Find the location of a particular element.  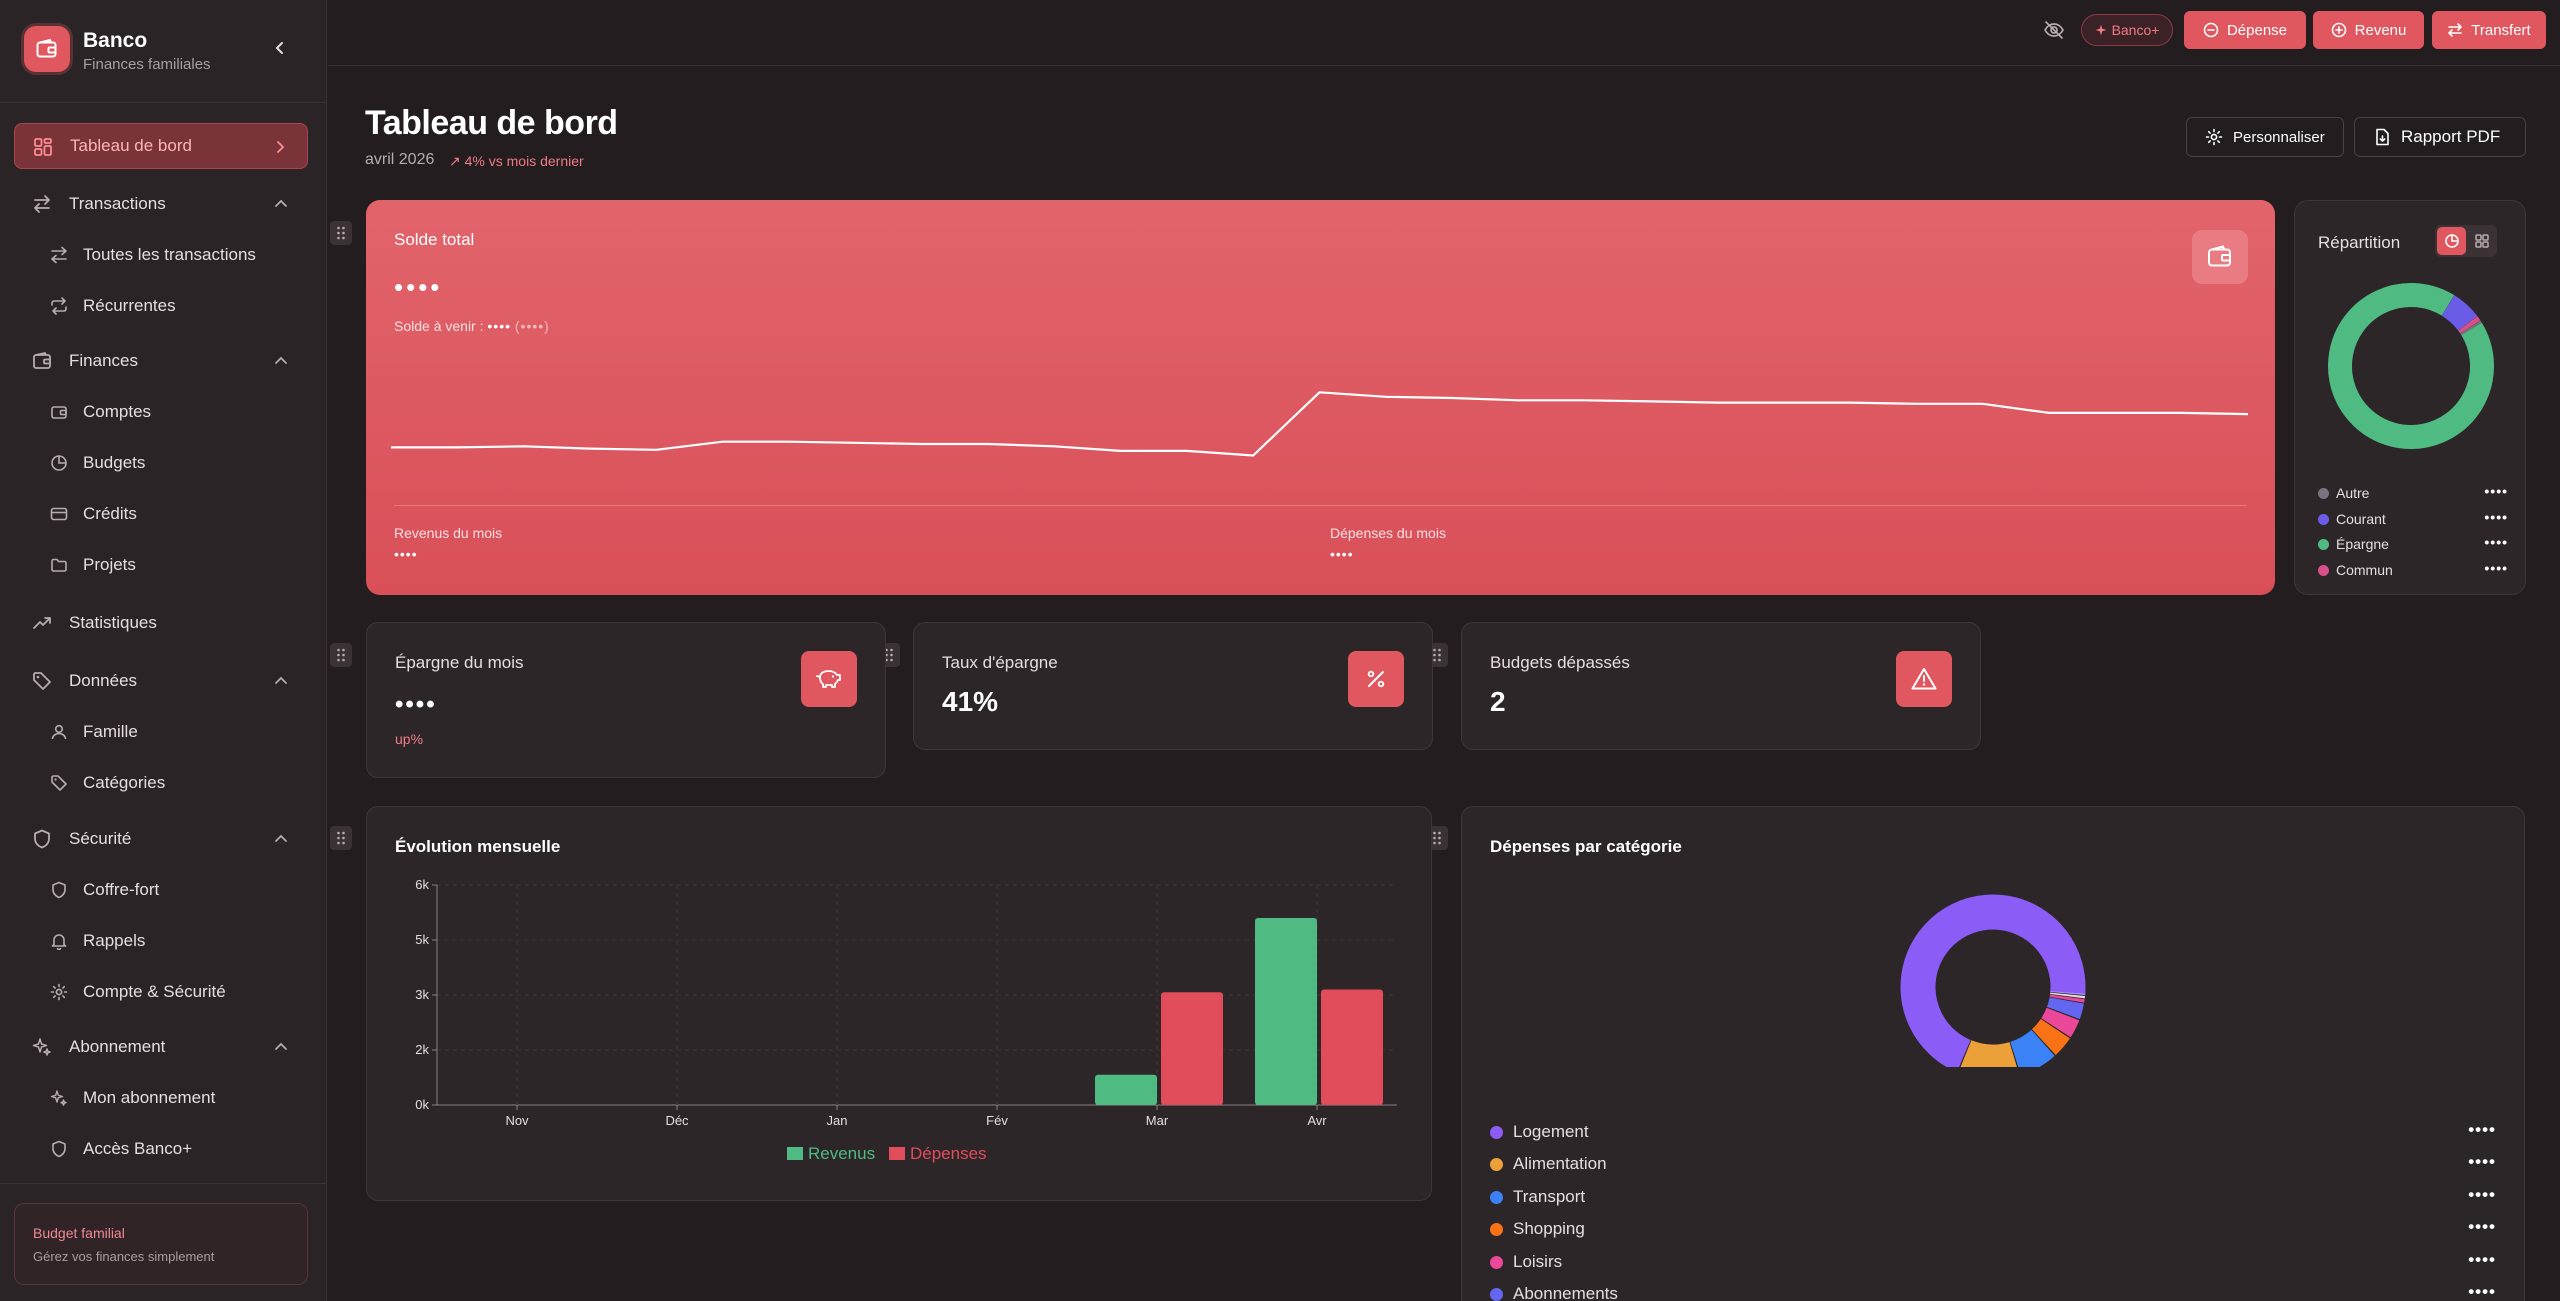

legend-item: Commun •••• is located at coordinates (2413, 570).